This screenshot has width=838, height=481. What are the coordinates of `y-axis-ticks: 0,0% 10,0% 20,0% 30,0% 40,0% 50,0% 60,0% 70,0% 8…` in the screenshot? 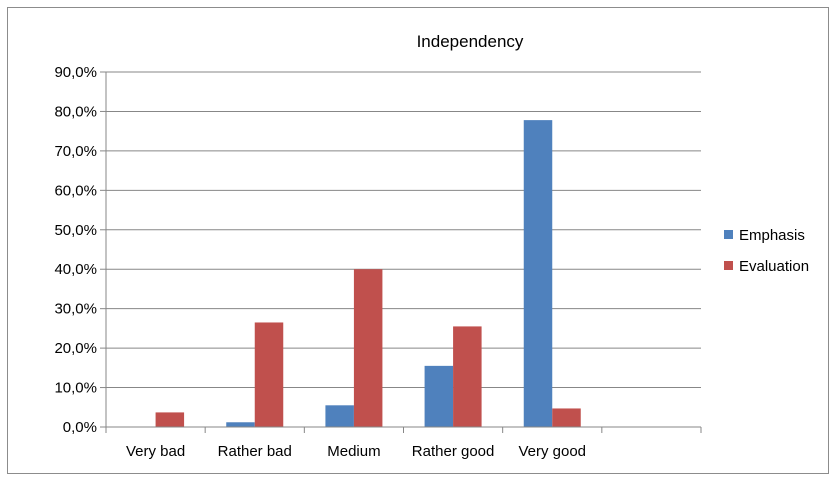 It's located at (75, 250).